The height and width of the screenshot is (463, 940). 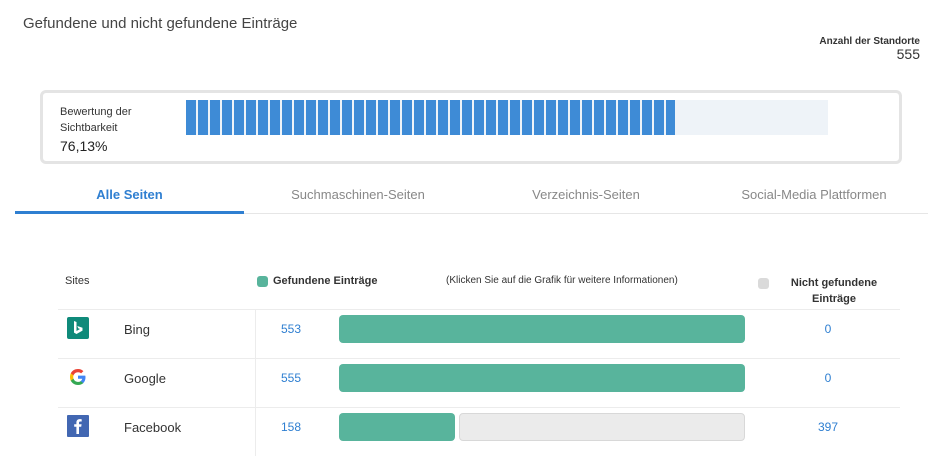 I want to click on locations-value: 555, so click(x=908, y=54).